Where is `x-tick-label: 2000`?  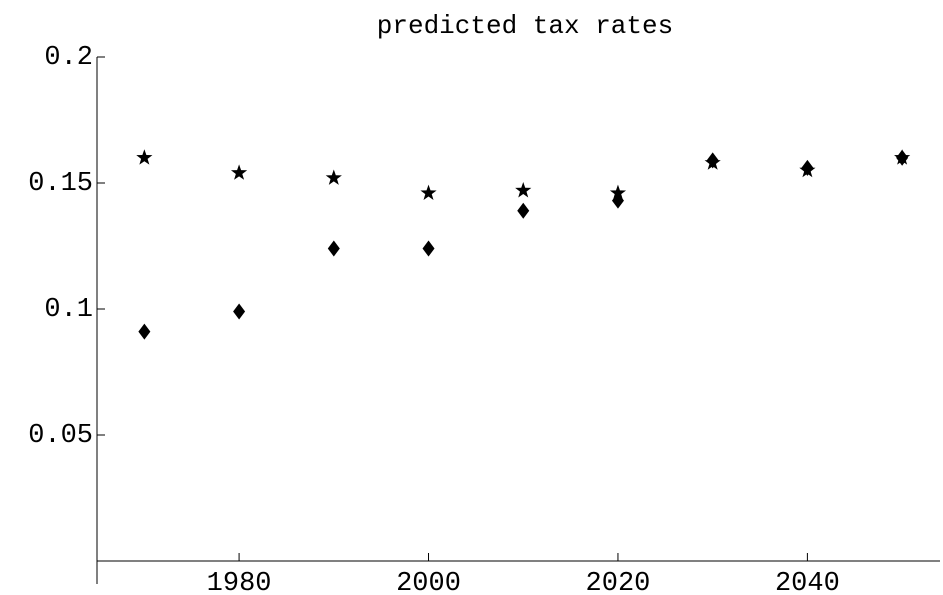
x-tick-label: 2000 is located at coordinates (428, 582).